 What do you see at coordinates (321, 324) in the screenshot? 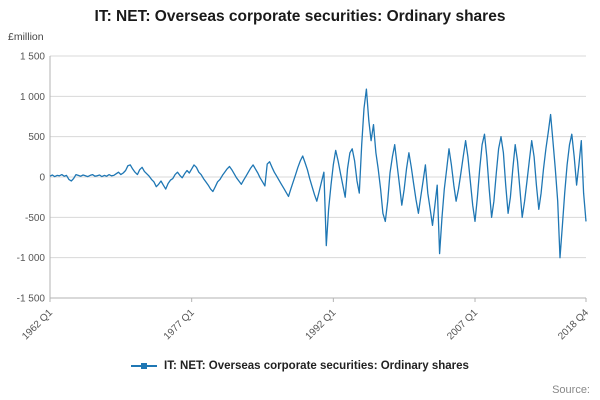
I see `x-tick-label: 1992 Q1` at bounding box center [321, 324].